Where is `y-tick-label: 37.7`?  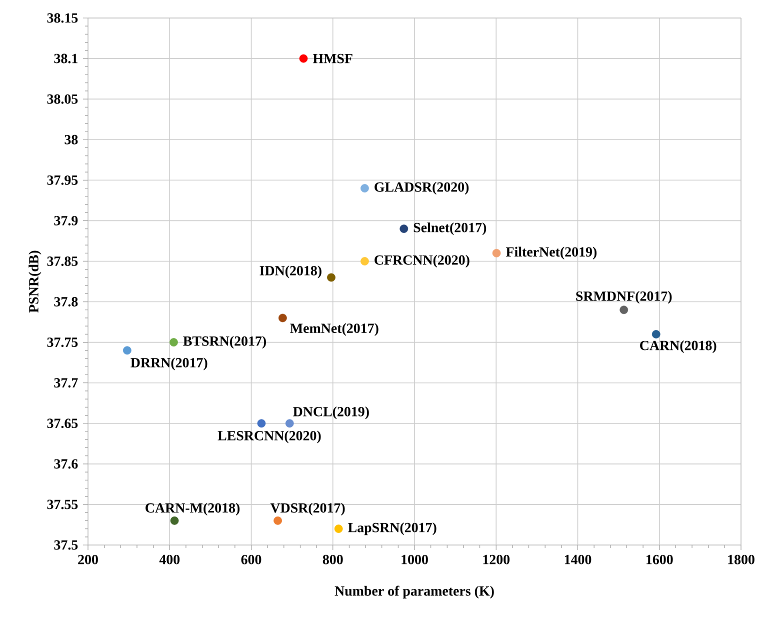
y-tick-label: 37.7 is located at coordinates (66, 383).